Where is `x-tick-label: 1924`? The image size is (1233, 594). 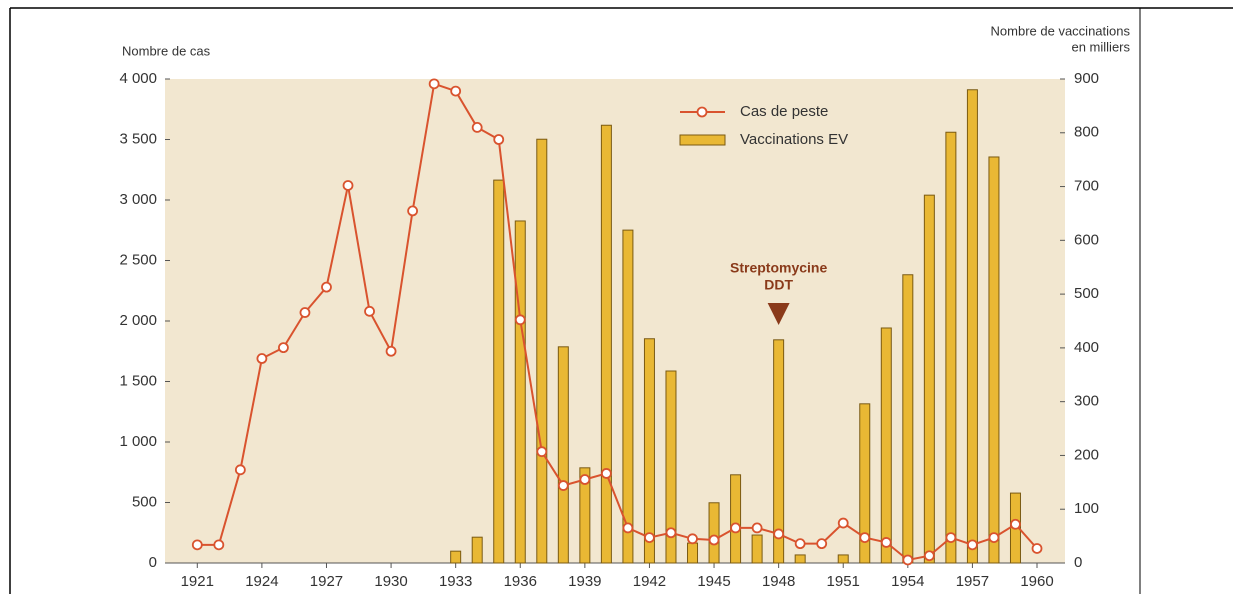 x-tick-label: 1924 is located at coordinates (261, 581).